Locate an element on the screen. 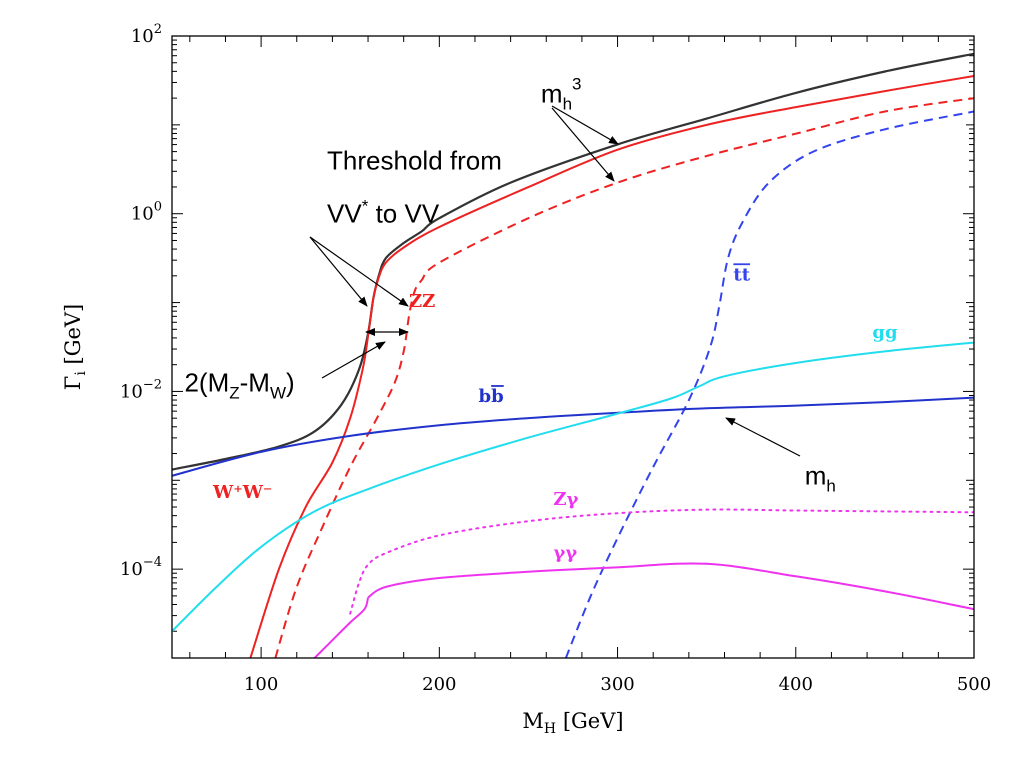 The height and width of the screenshot is (768, 1024). curve-label-zz: ZZ is located at coordinates (422, 301).